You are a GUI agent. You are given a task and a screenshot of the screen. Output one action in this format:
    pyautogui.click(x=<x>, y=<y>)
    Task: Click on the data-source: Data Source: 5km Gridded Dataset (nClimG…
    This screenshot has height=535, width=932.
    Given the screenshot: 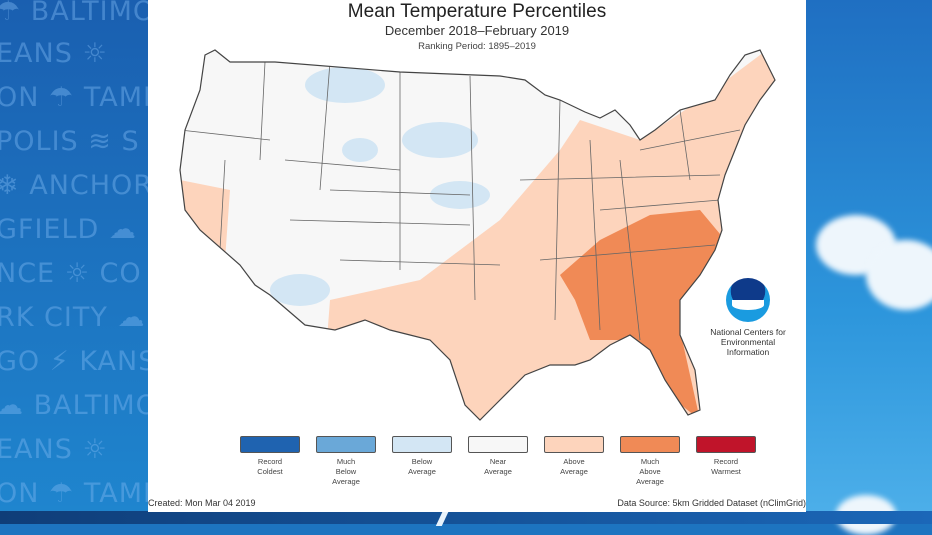 What is the action you would take?
    pyautogui.click(x=711, y=503)
    